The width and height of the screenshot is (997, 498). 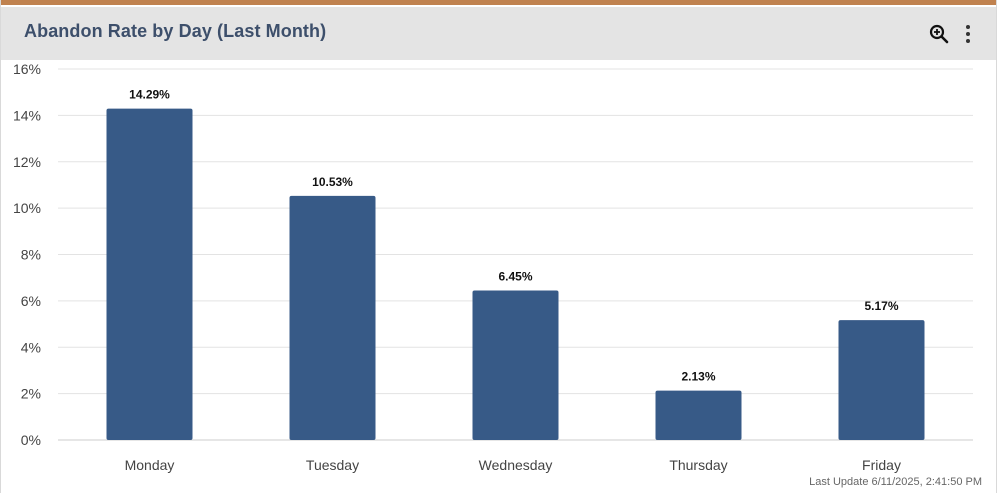 I want to click on widget-header: Abandon Rate by Day (Last Month), so click(x=498, y=33).